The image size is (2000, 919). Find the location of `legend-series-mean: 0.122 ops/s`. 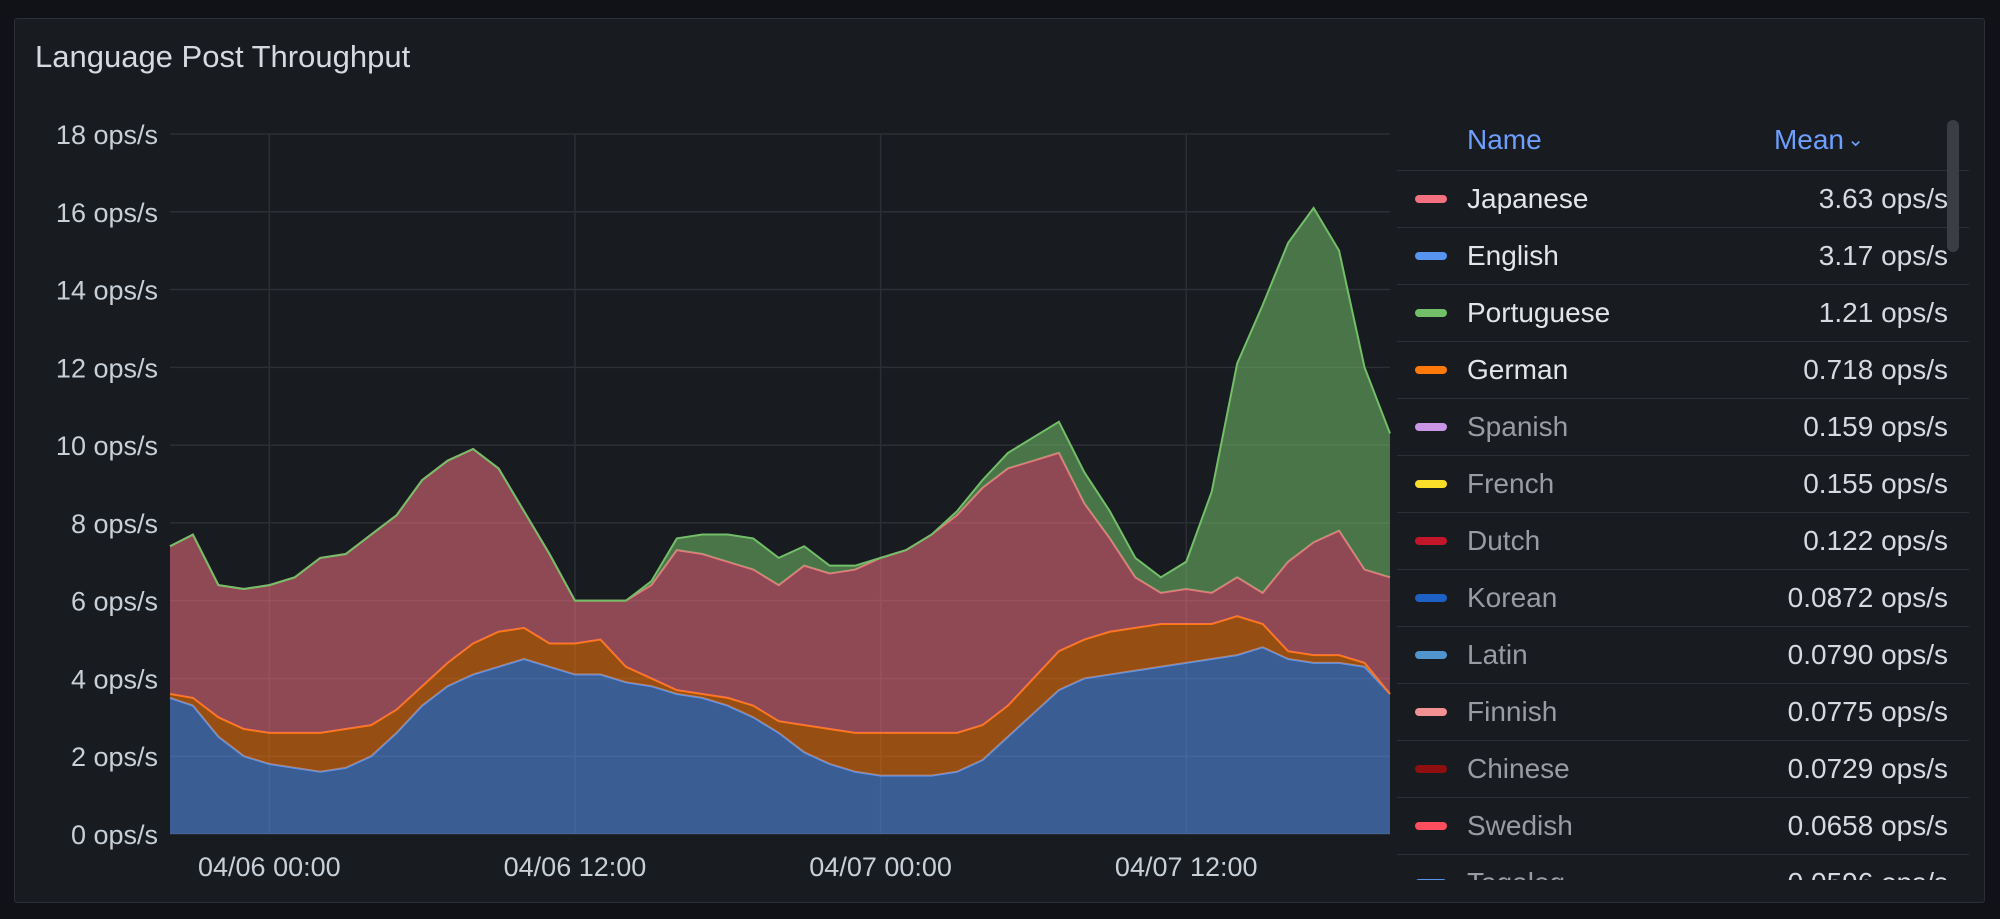

legend-series-mean: 0.122 ops/s is located at coordinates (1875, 540).